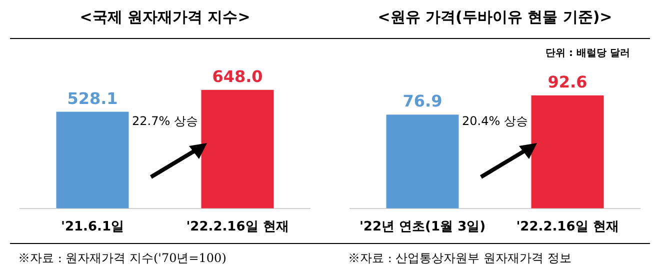  What do you see at coordinates (495, 121) in the screenshot?
I see `annotation: 20.4% 상승` at bounding box center [495, 121].